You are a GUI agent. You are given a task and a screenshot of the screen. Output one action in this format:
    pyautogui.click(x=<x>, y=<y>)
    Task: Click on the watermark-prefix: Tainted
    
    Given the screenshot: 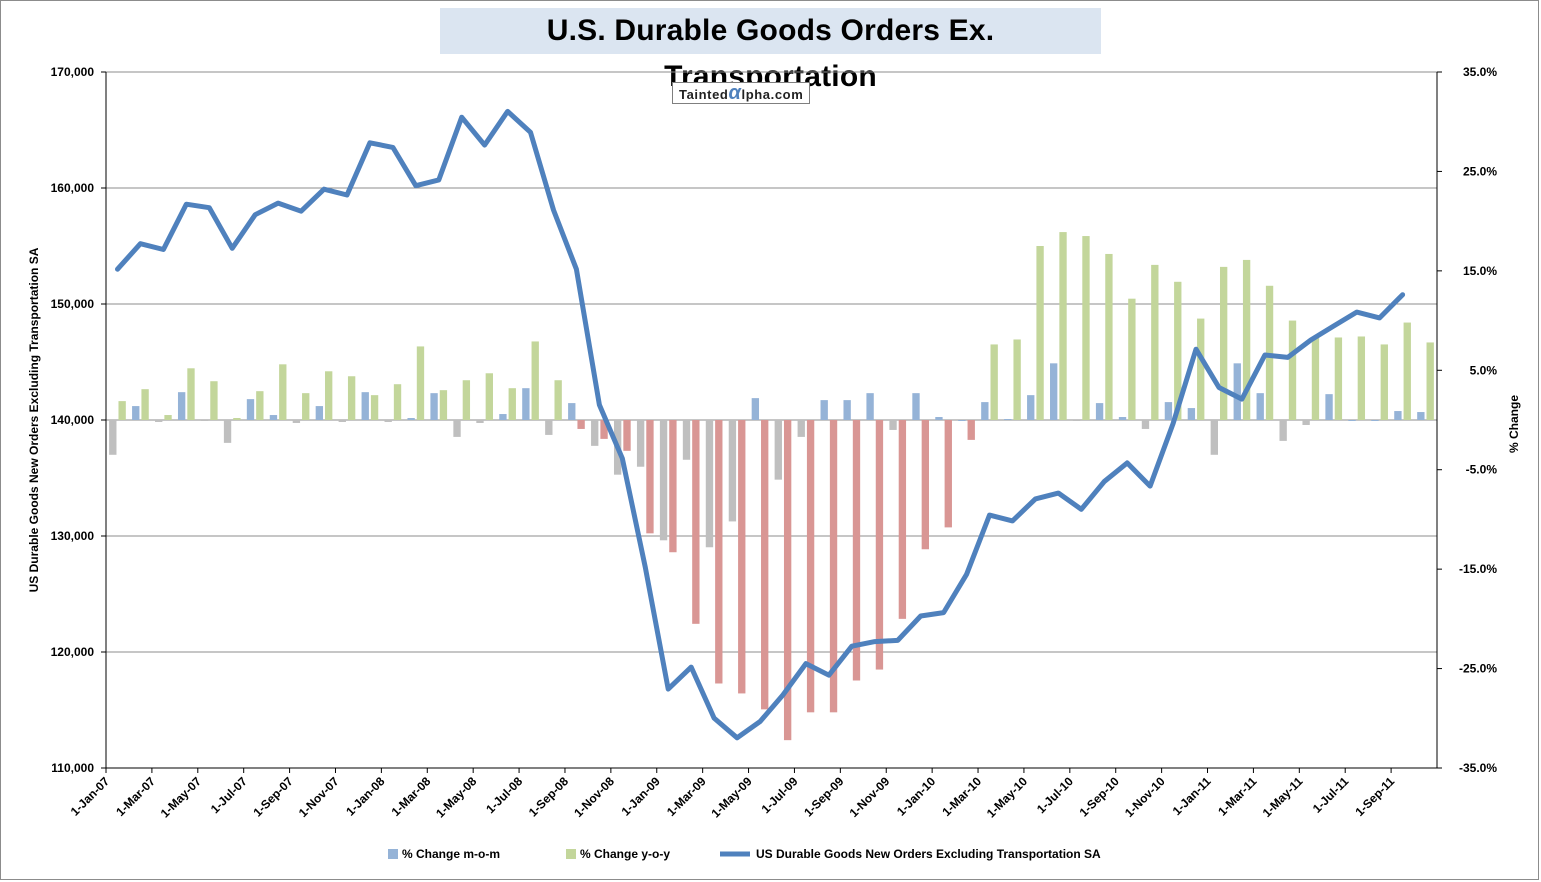 What is the action you would take?
    pyautogui.click(x=704, y=94)
    